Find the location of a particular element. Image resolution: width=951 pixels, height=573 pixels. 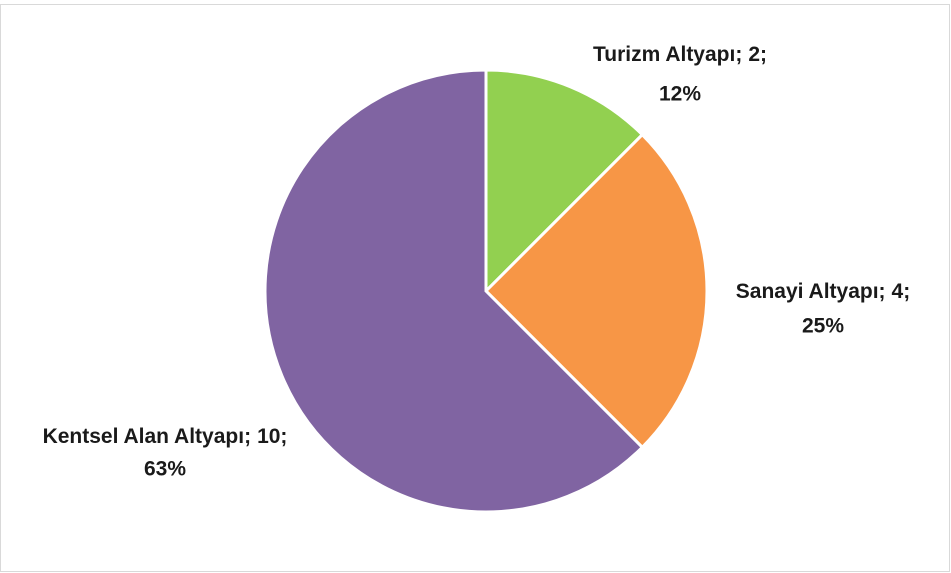

data-label: Sanayi Altyapı; 4; is located at coordinates (823, 291).